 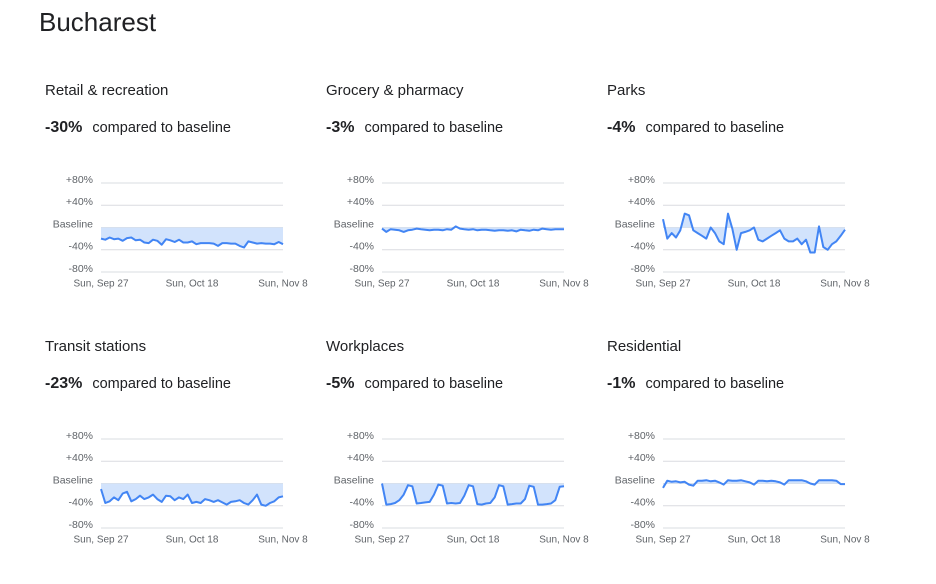 What do you see at coordinates (340, 127) in the screenshot?
I see `change: -3%` at bounding box center [340, 127].